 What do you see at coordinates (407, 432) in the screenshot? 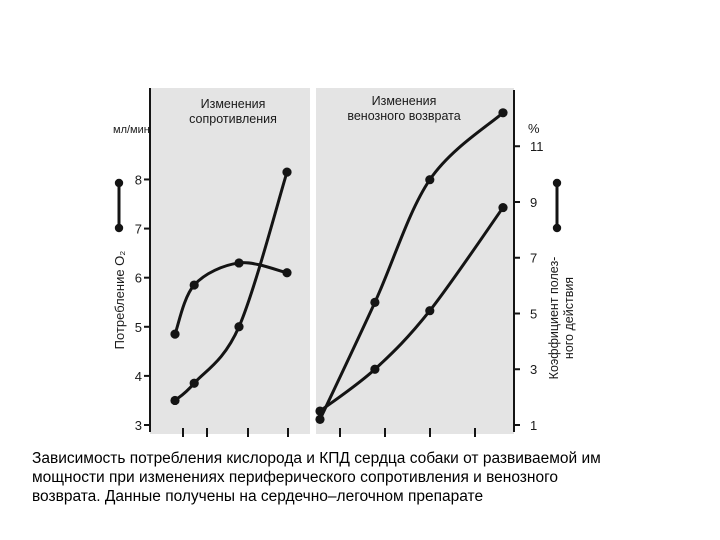
I see `right-x-ticks` at bounding box center [407, 432].